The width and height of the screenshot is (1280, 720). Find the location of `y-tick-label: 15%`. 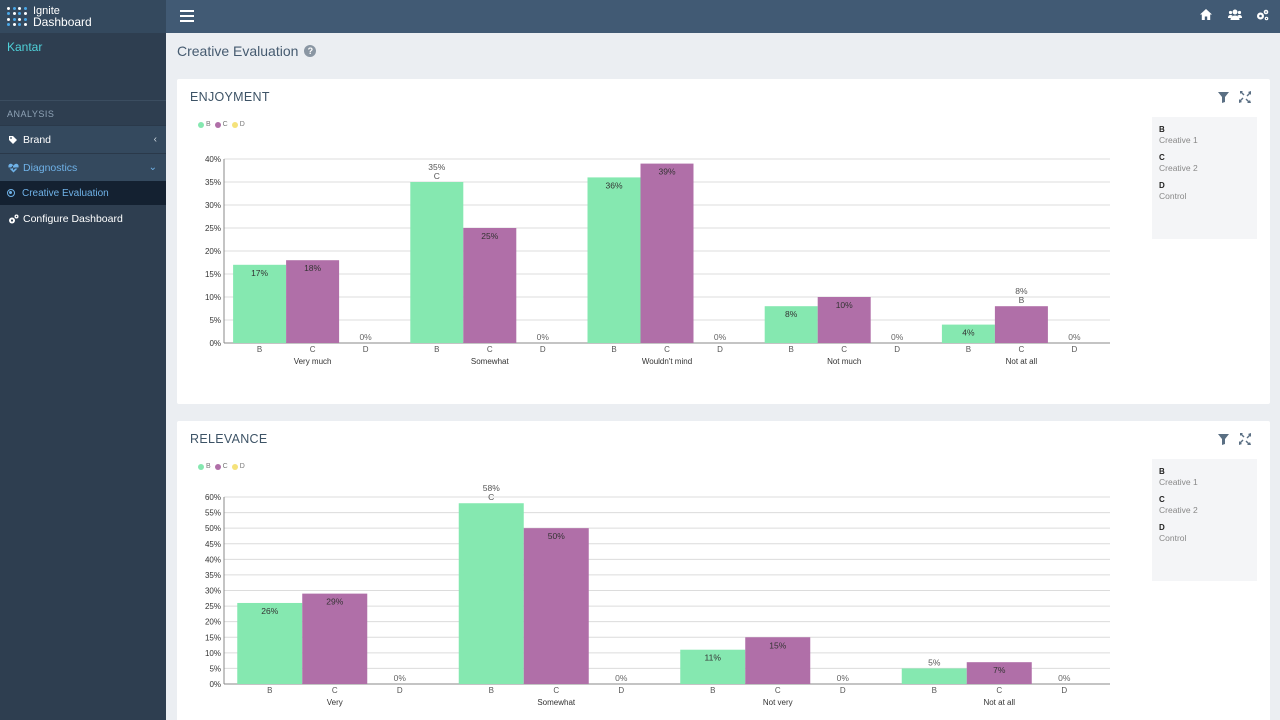

y-tick-label: 15% is located at coordinates (213, 637).